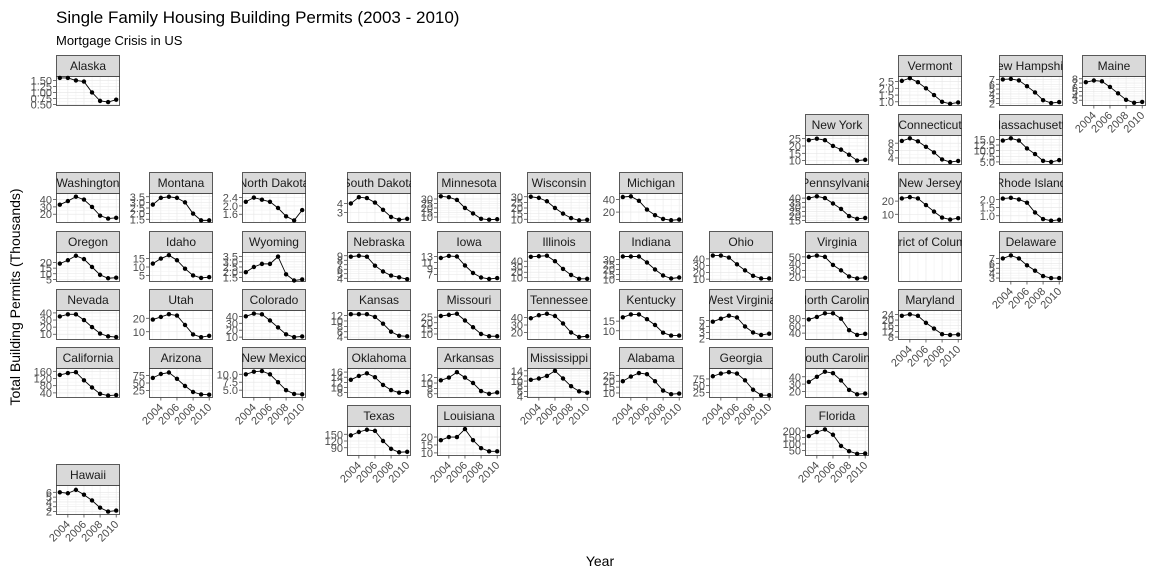 The width and height of the screenshot is (1152, 576). Describe the element at coordinates (46, 208) in the screenshot. I see `y-tick-label: 30` at that location.